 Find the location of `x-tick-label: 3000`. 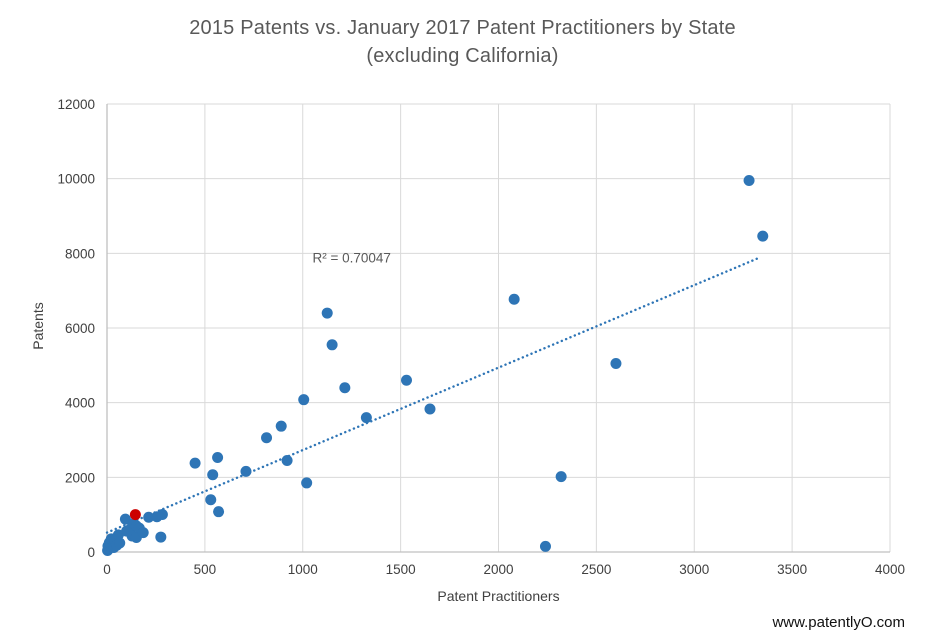

x-tick-label: 3000 is located at coordinates (694, 569).